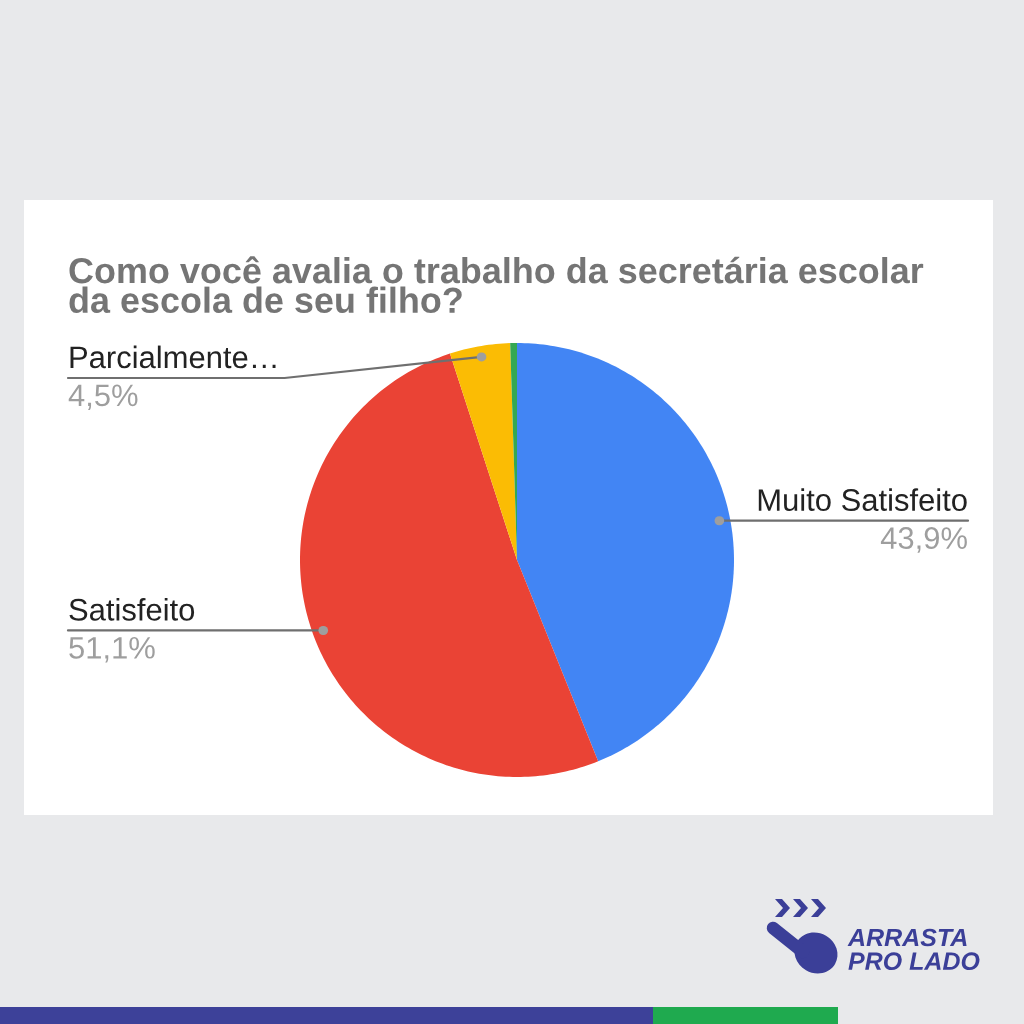  I want to click on text: ARRASTA PRO LADO, so click(913, 949).